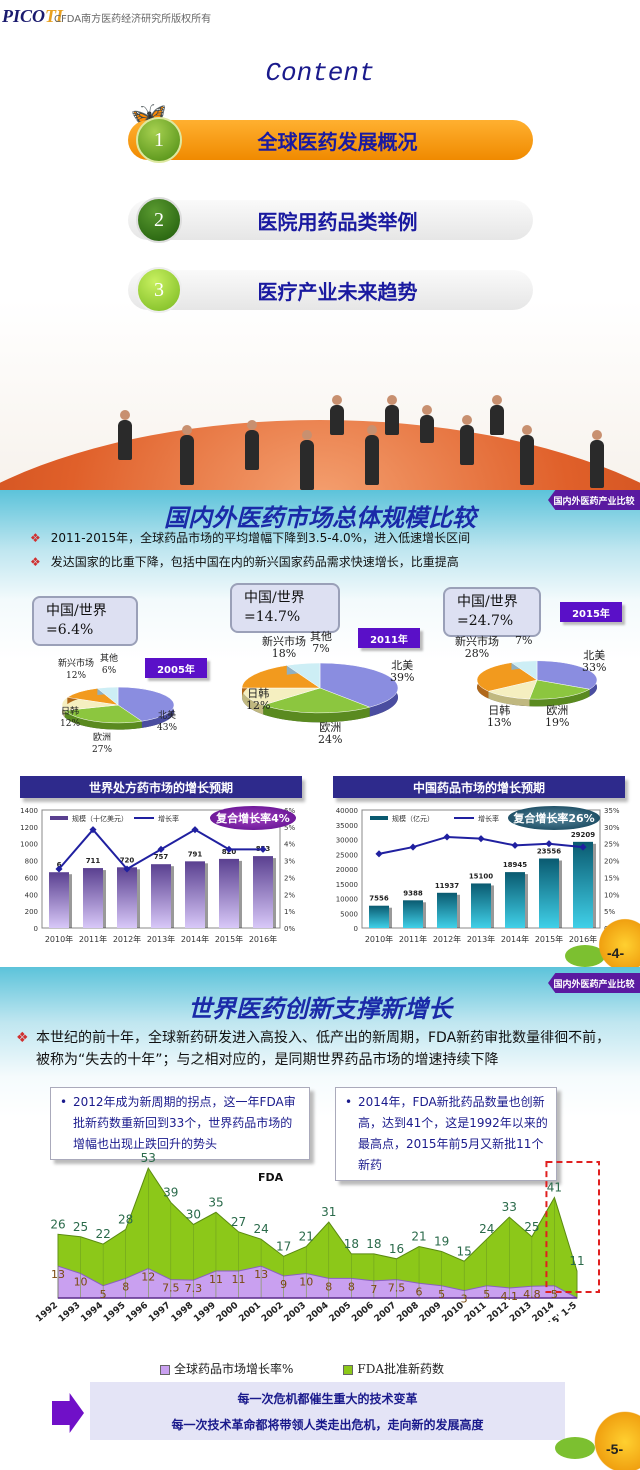 The height and width of the screenshot is (1470, 640). I want to click on pie-label: 北美 43%, so click(167, 722).